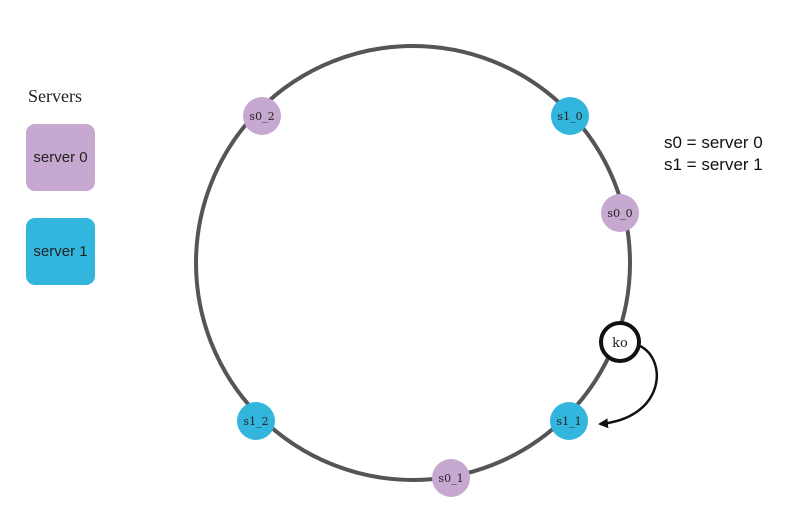  I want to click on ring-node-label: s1_1, so click(568, 421).